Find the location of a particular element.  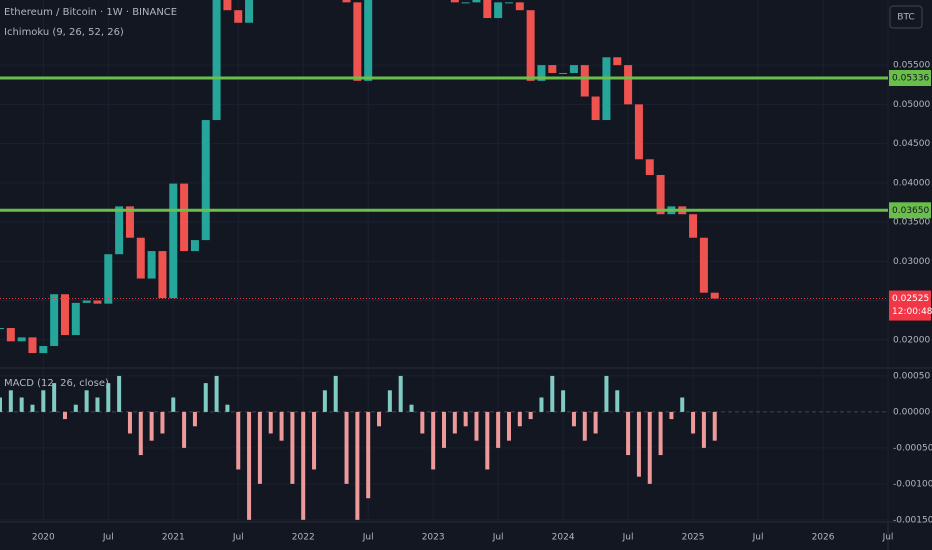

hline-label-box is located at coordinates (910, 77).